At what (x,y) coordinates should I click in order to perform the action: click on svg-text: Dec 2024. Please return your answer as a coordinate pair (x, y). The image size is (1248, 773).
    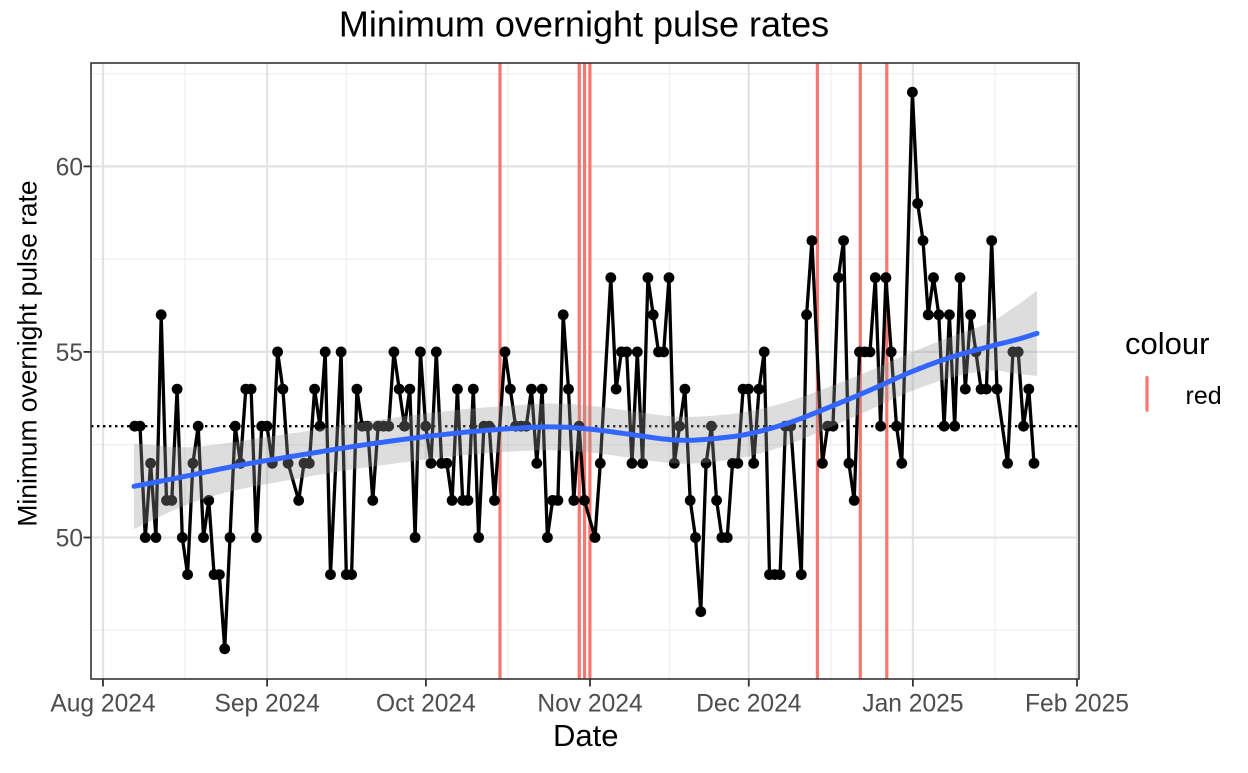
    Looking at the image, I should click on (748, 704).